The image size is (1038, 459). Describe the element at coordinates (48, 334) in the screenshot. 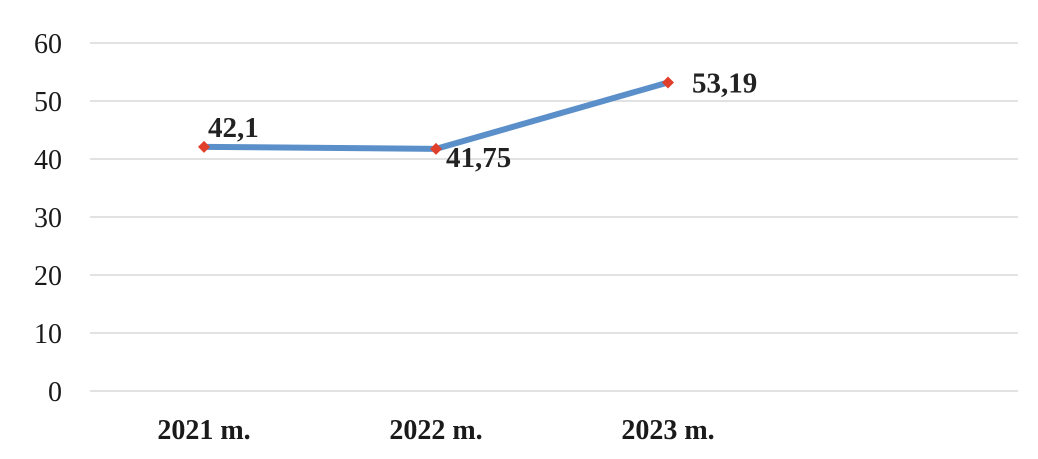

I see `y-tick-label: 10` at that location.